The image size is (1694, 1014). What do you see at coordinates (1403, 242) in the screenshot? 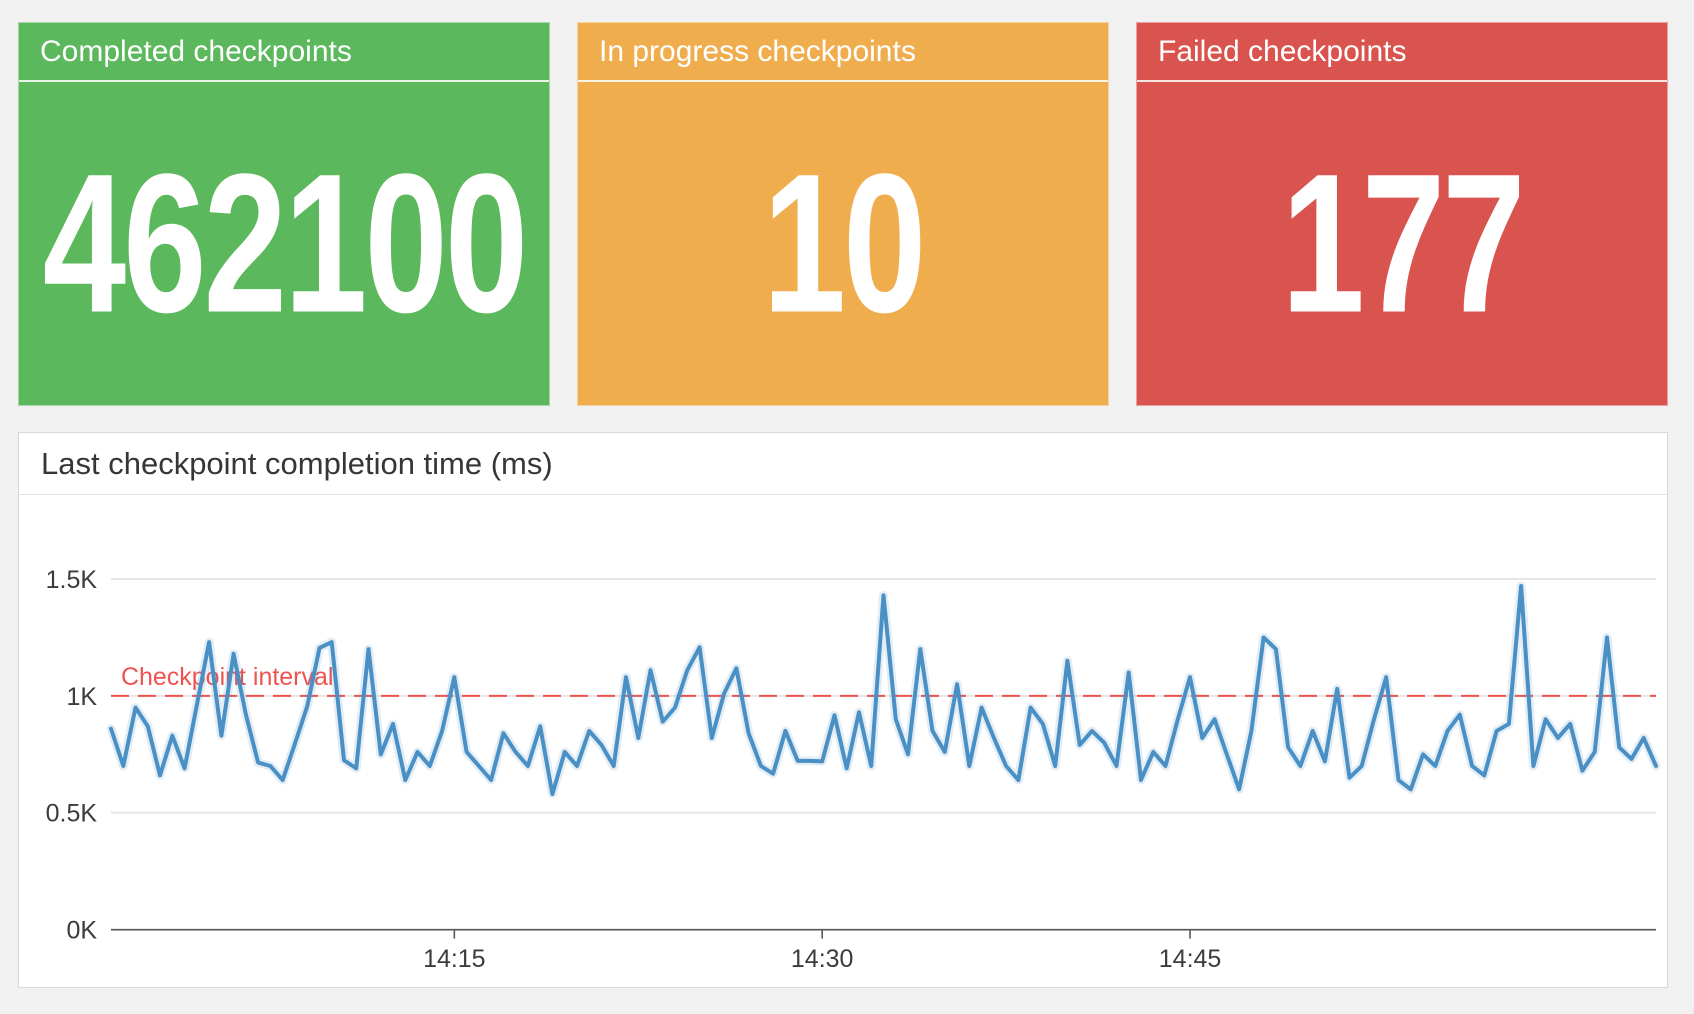
I see `stat-panel-failed-value: 177` at bounding box center [1403, 242].